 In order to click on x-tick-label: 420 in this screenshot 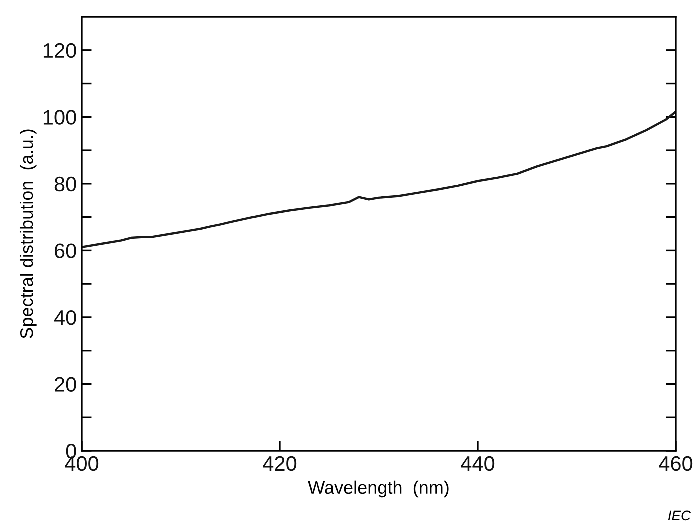, I will do `click(280, 464)`.